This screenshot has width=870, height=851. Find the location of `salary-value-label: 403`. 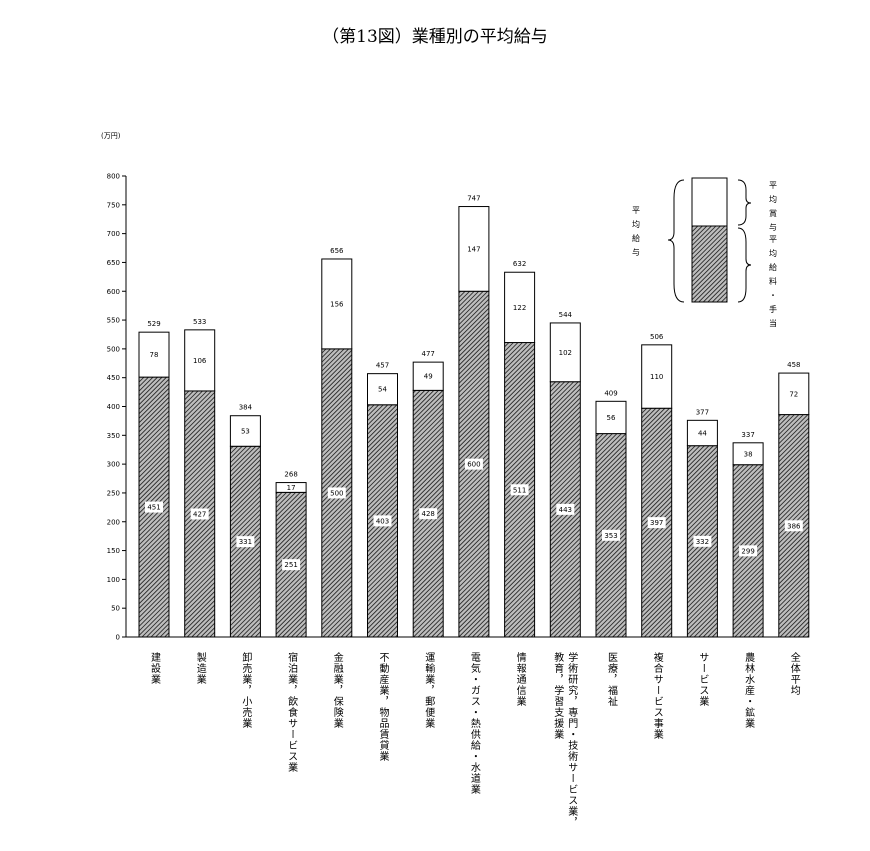

salary-value-label: 403 is located at coordinates (382, 521).